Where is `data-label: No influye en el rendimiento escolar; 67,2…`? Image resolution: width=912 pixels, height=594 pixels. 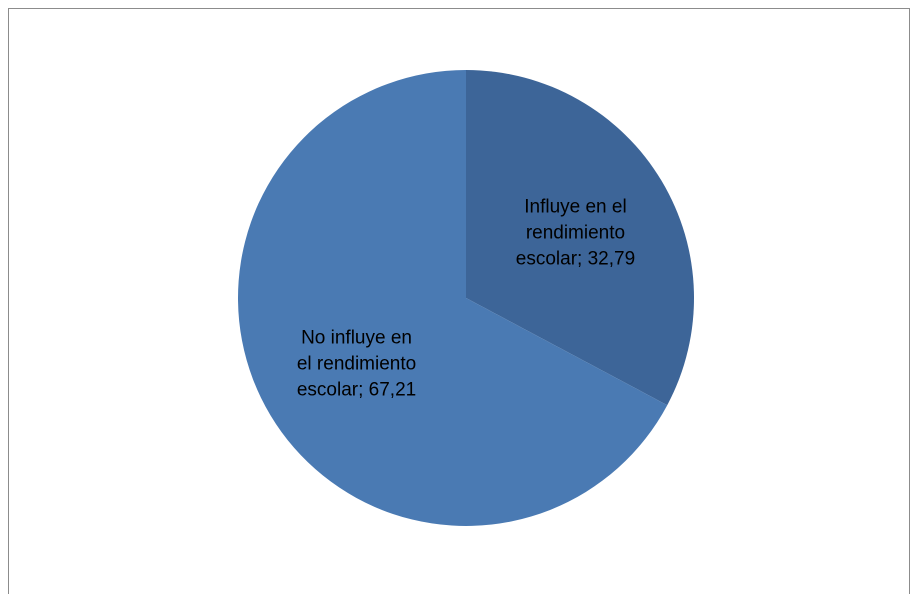
data-label: No influye en el rendimiento escolar; 67,2… is located at coordinates (356, 364).